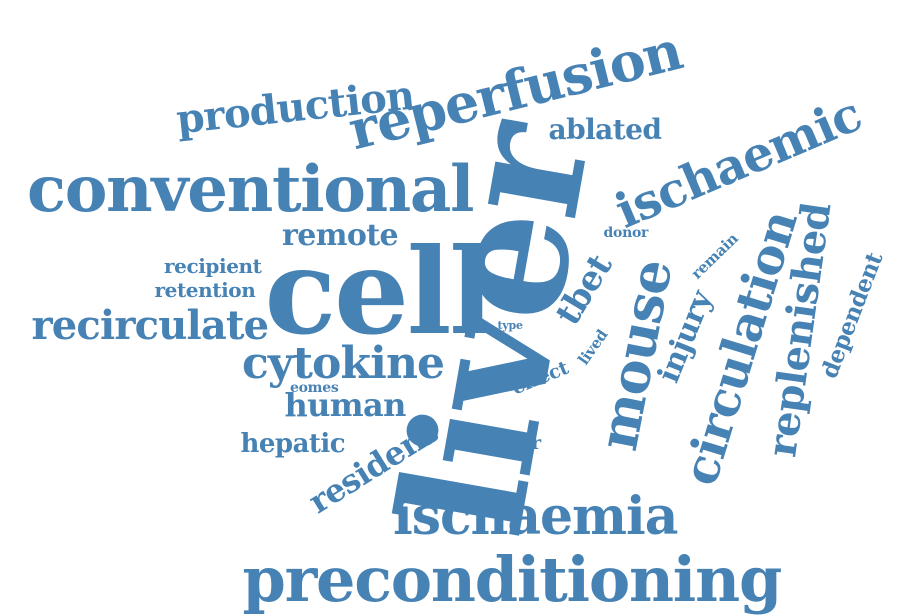  Describe the element at coordinates (515, 442) in the screenshot. I see `word-prior: prior` at that location.